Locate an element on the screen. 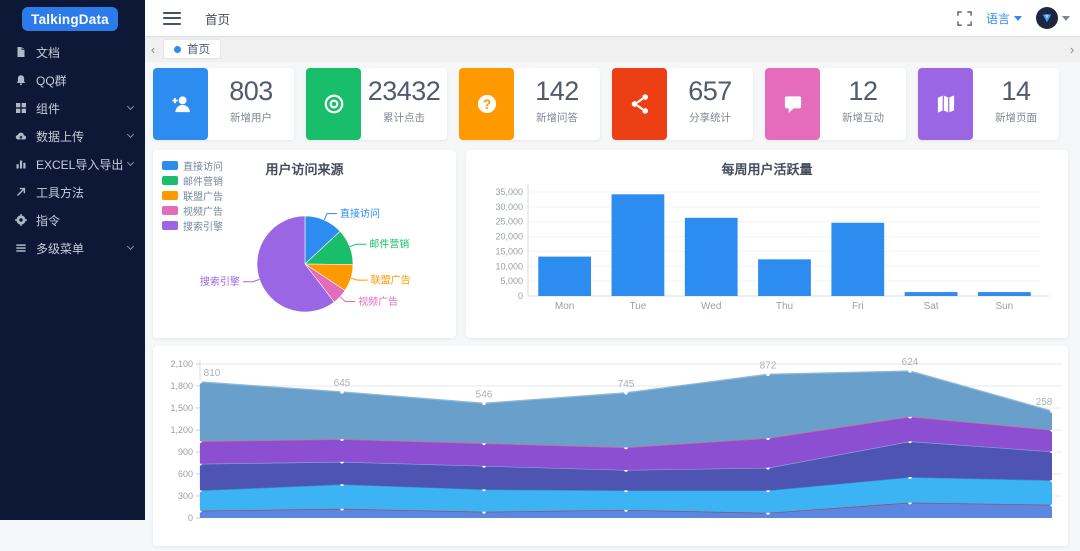 Image resolution: width=1080 pixels, height=551 pixels. header: 首页 语言 is located at coordinates (612, 18).